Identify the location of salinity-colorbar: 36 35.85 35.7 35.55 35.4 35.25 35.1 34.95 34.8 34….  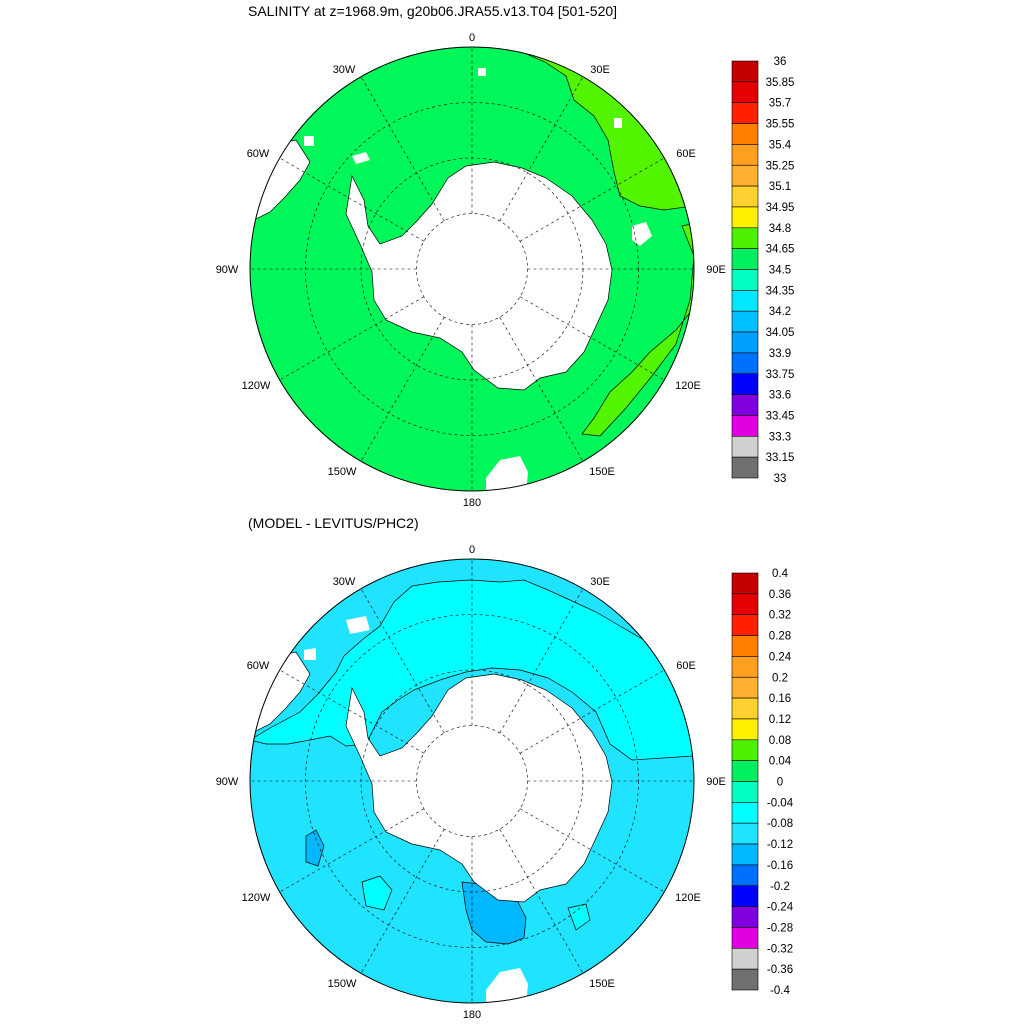
(763, 270).